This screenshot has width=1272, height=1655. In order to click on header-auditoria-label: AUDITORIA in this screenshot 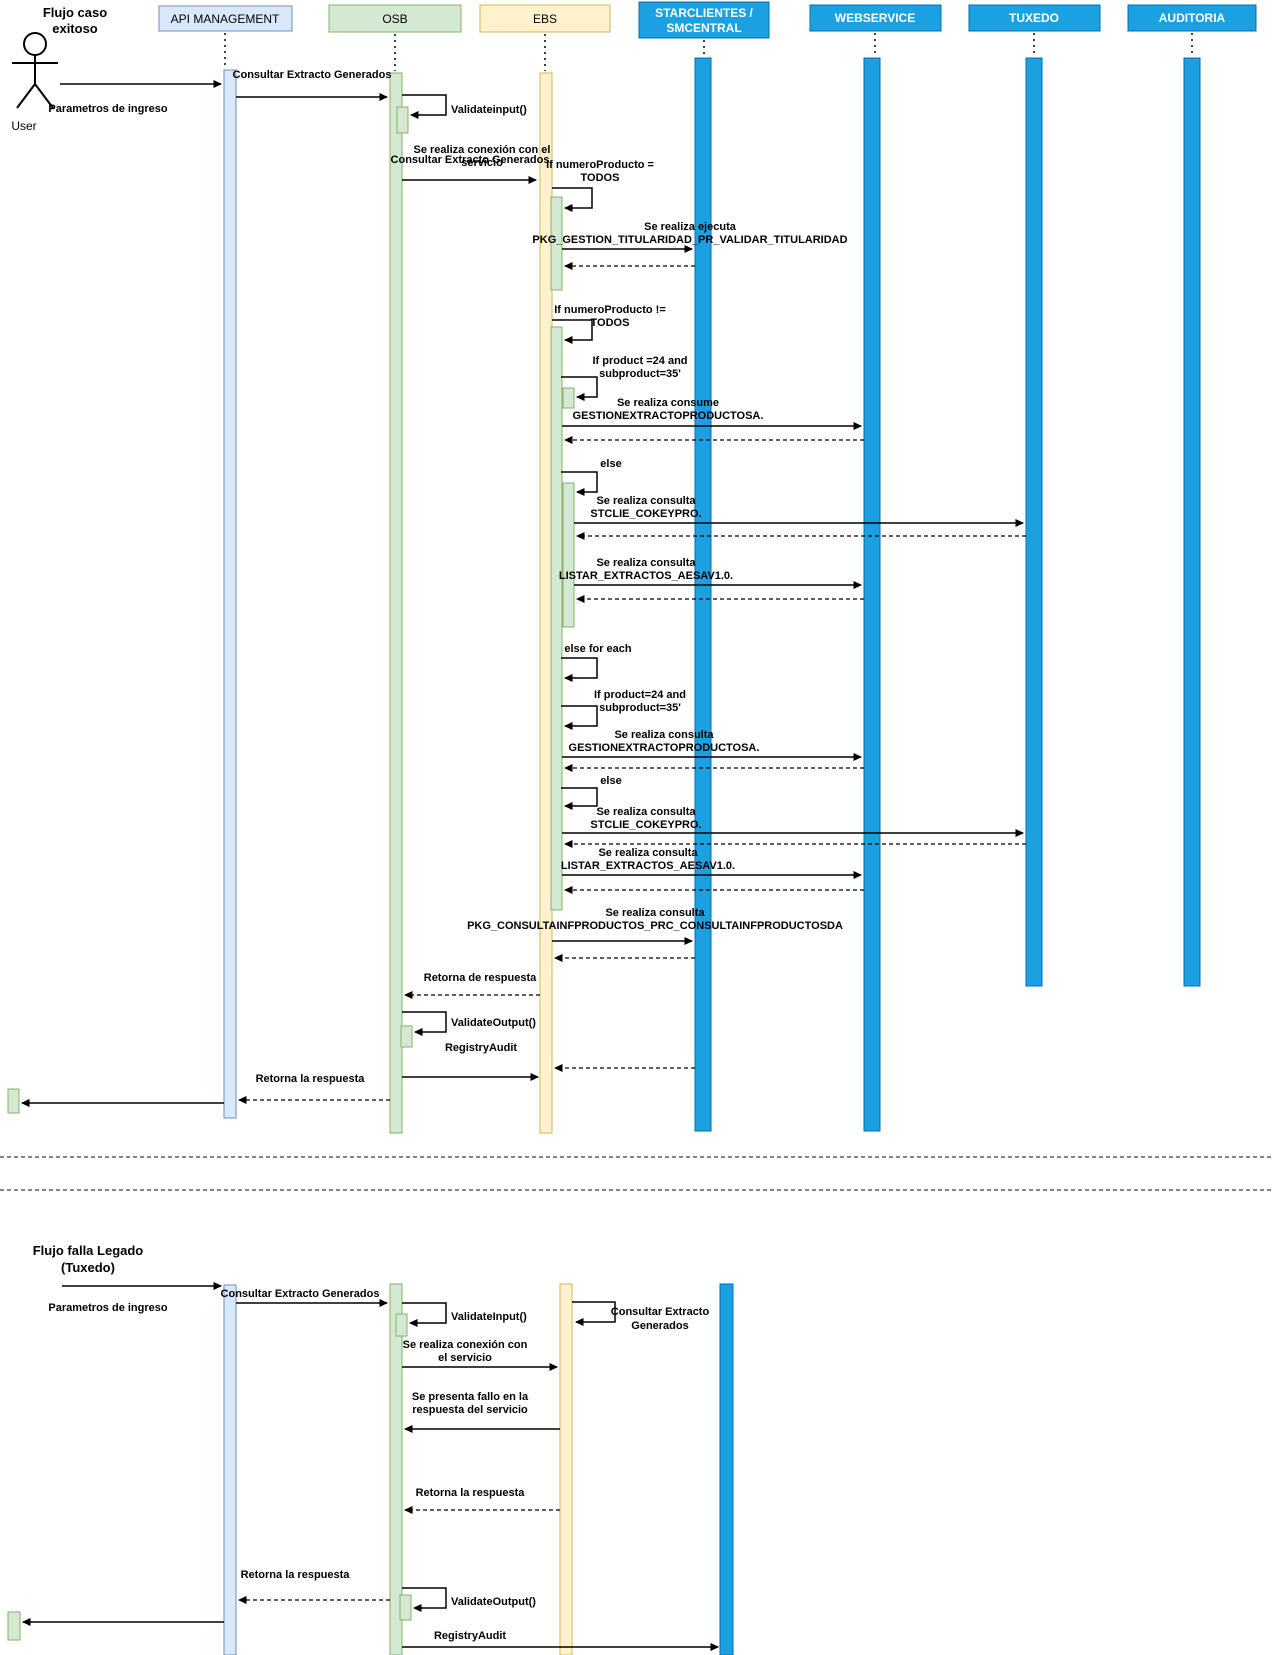, I will do `click(1192, 18)`.